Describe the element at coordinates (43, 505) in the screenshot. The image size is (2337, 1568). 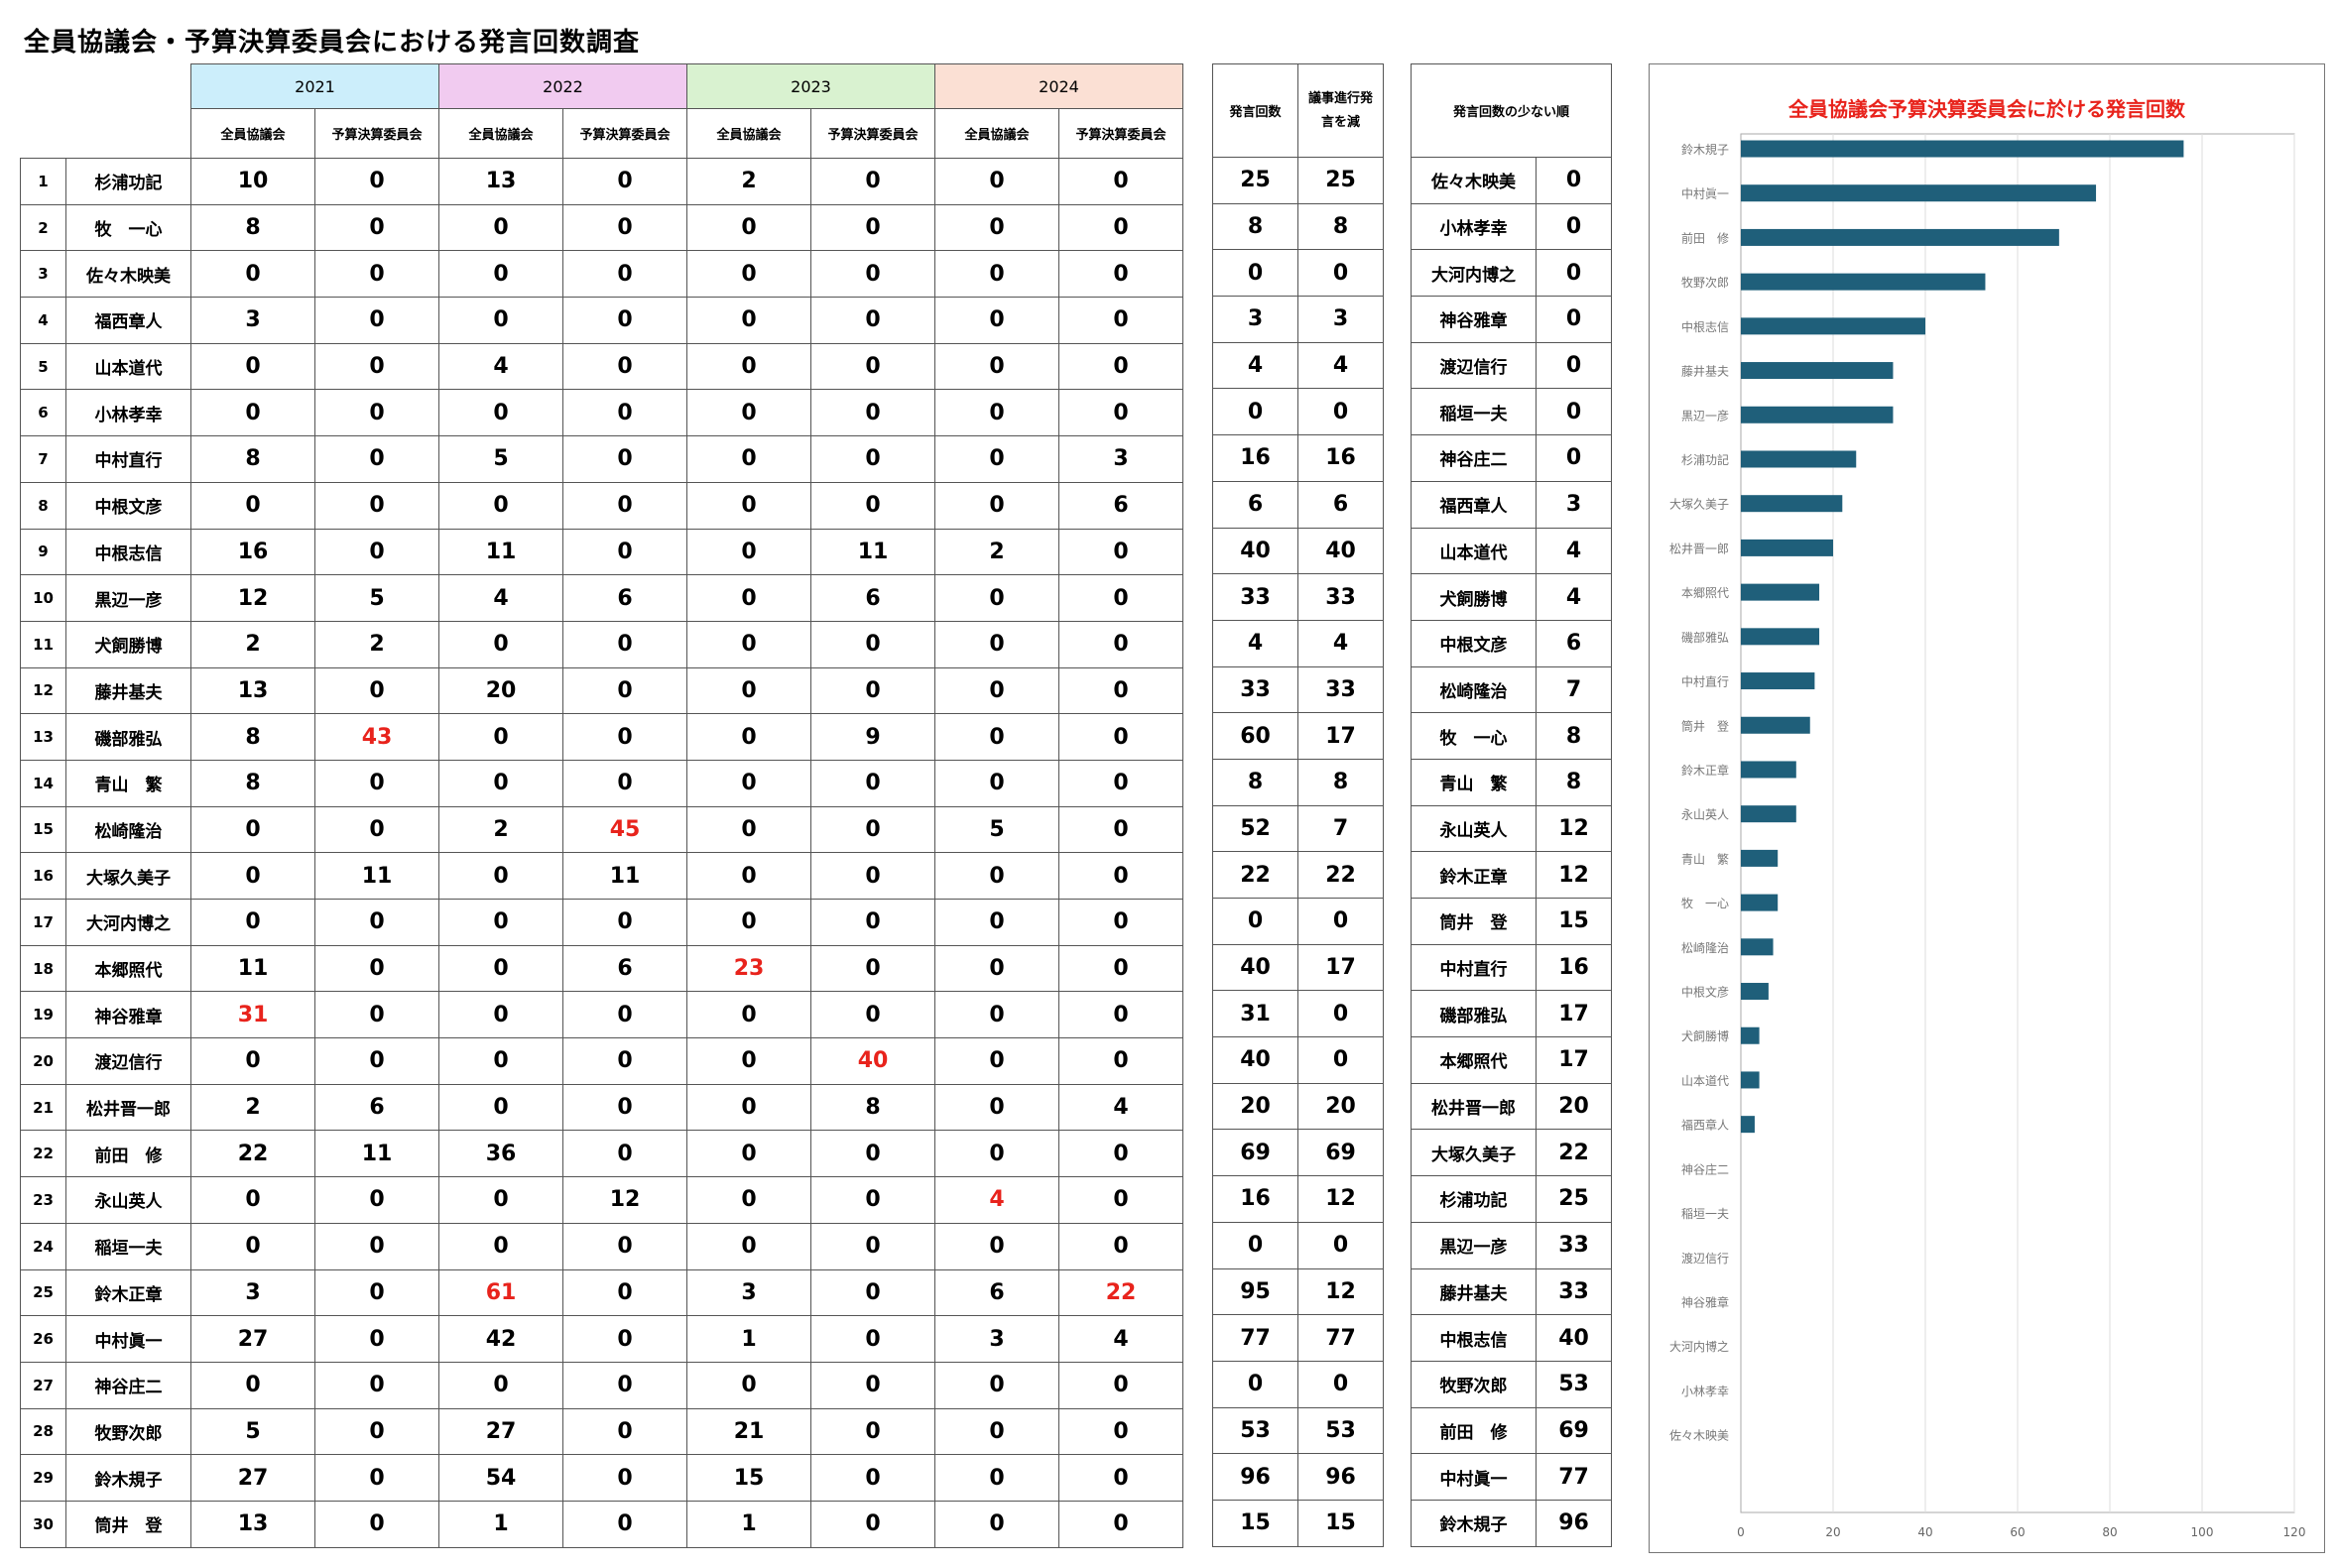
I see `row-number: 8` at that location.